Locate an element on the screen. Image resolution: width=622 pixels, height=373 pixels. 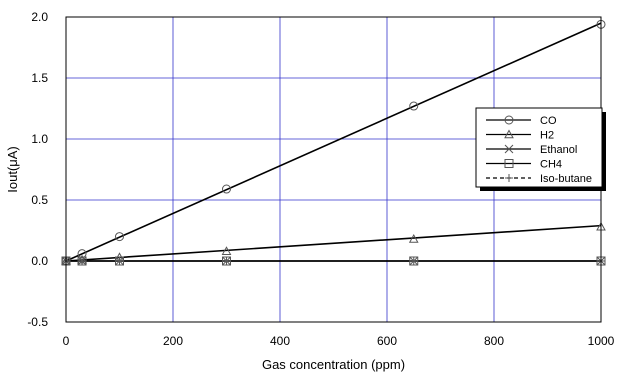
x-tick-label: 0 is located at coordinates (66, 341).